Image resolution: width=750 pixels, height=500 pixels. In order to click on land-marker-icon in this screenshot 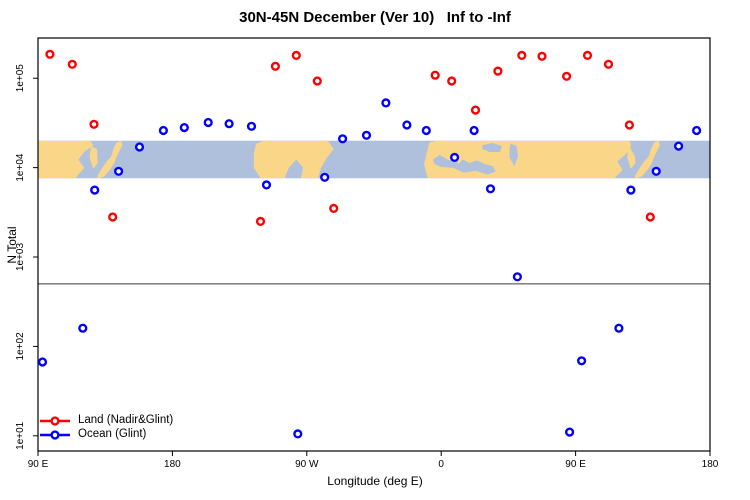, I will do `click(55, 420)`.